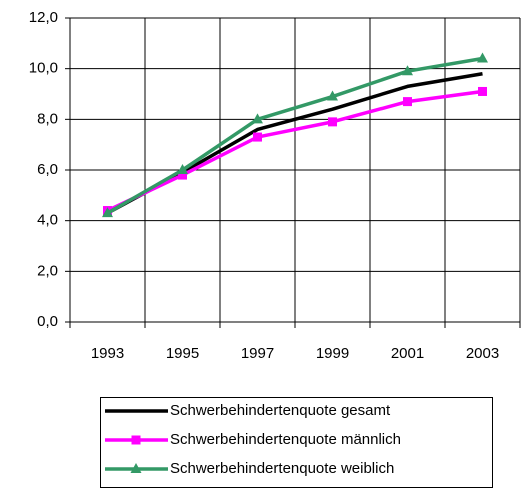 This screenshot has height=492, width=522. I want to click on x-tick-label: 1993, so click(107, 353).